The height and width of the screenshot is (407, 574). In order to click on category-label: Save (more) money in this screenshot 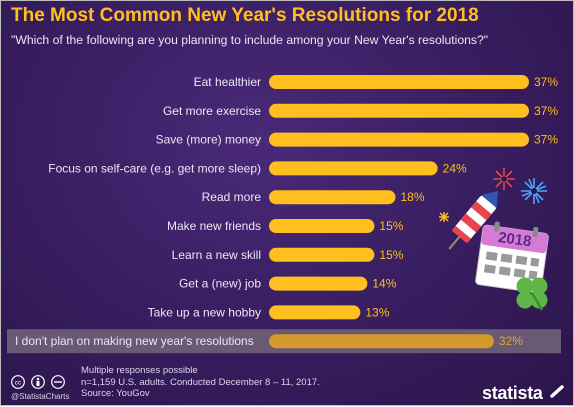, I will do `click(208, 140)`.